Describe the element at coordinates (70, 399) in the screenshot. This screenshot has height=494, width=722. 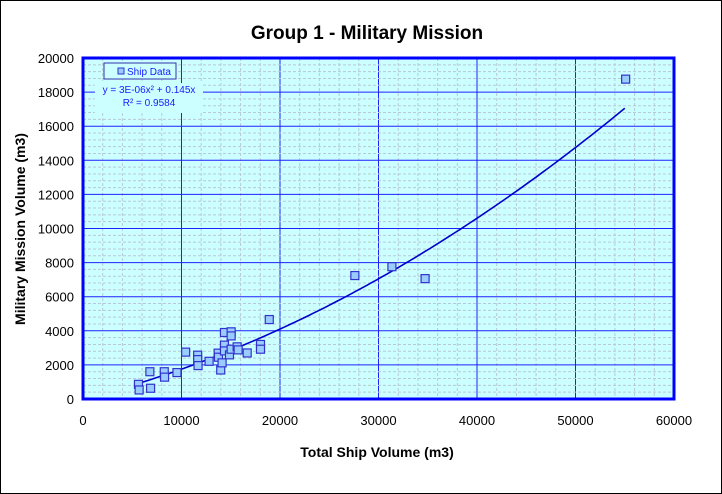
I see `y-tick-label: 0` at that location.